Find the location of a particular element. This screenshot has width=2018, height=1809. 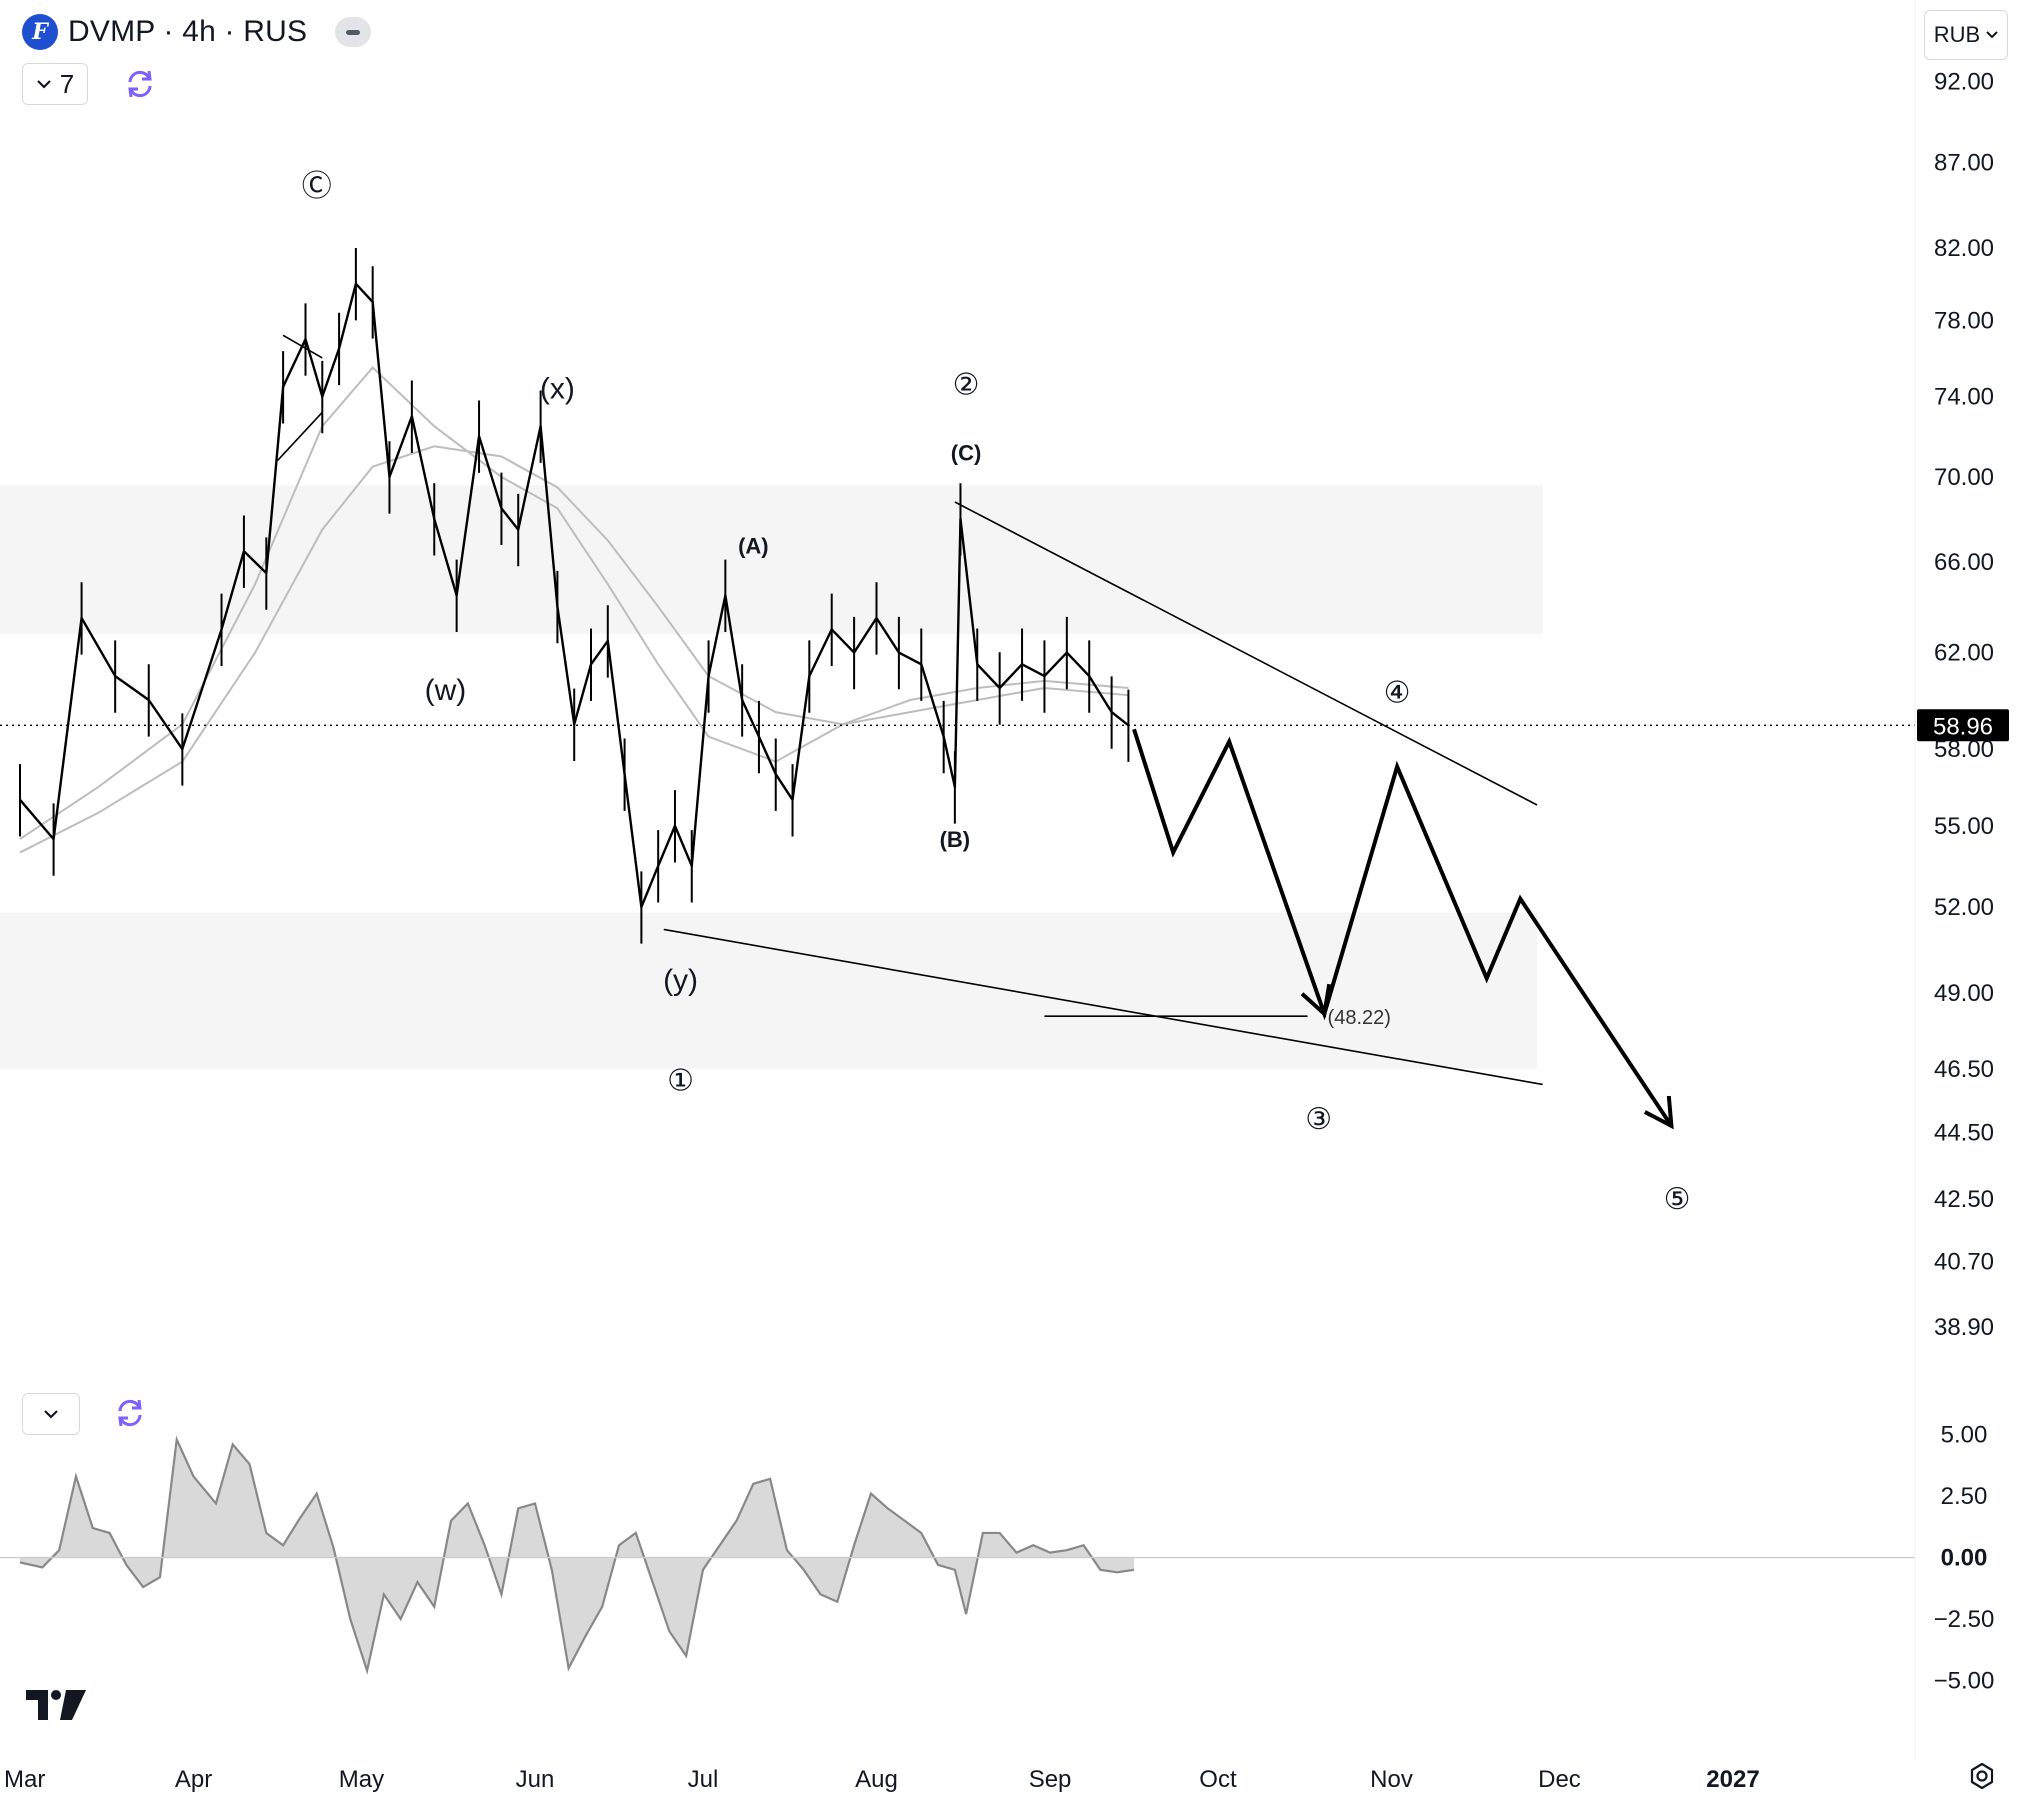

price-axis-tick: 82.00 is located at coordinates (1964, 248).